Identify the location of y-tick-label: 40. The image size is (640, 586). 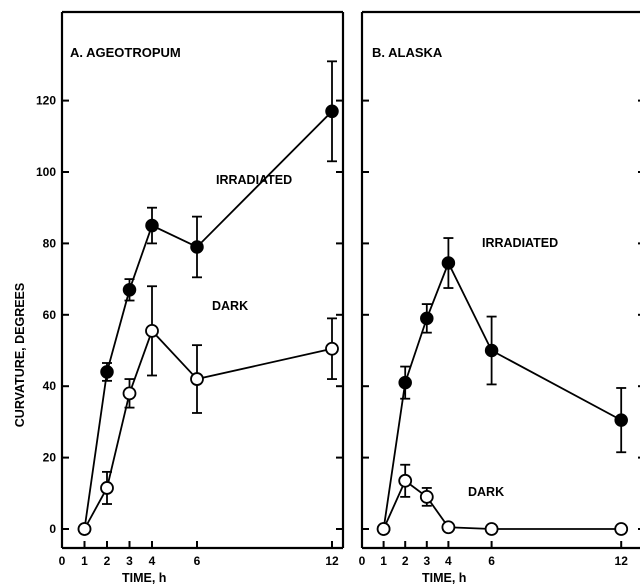
(50, 386).